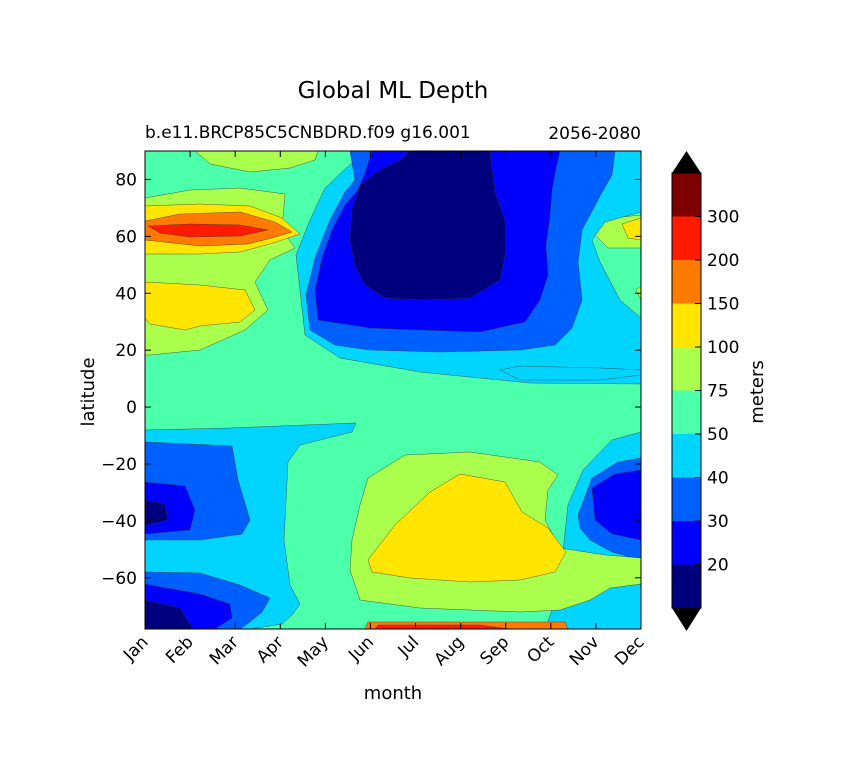 The width and height of the screenshot is (841, 782). What do you see at coordinates (594, 134) in the screenshot?
I see `chart-subtitle-right: 2056-2080` at bounding box center [594, 134].